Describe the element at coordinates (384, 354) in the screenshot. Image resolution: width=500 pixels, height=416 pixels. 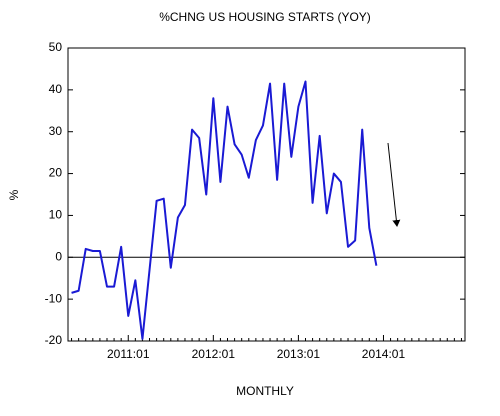
I see `x-tick-label: 2014:01` at that location.